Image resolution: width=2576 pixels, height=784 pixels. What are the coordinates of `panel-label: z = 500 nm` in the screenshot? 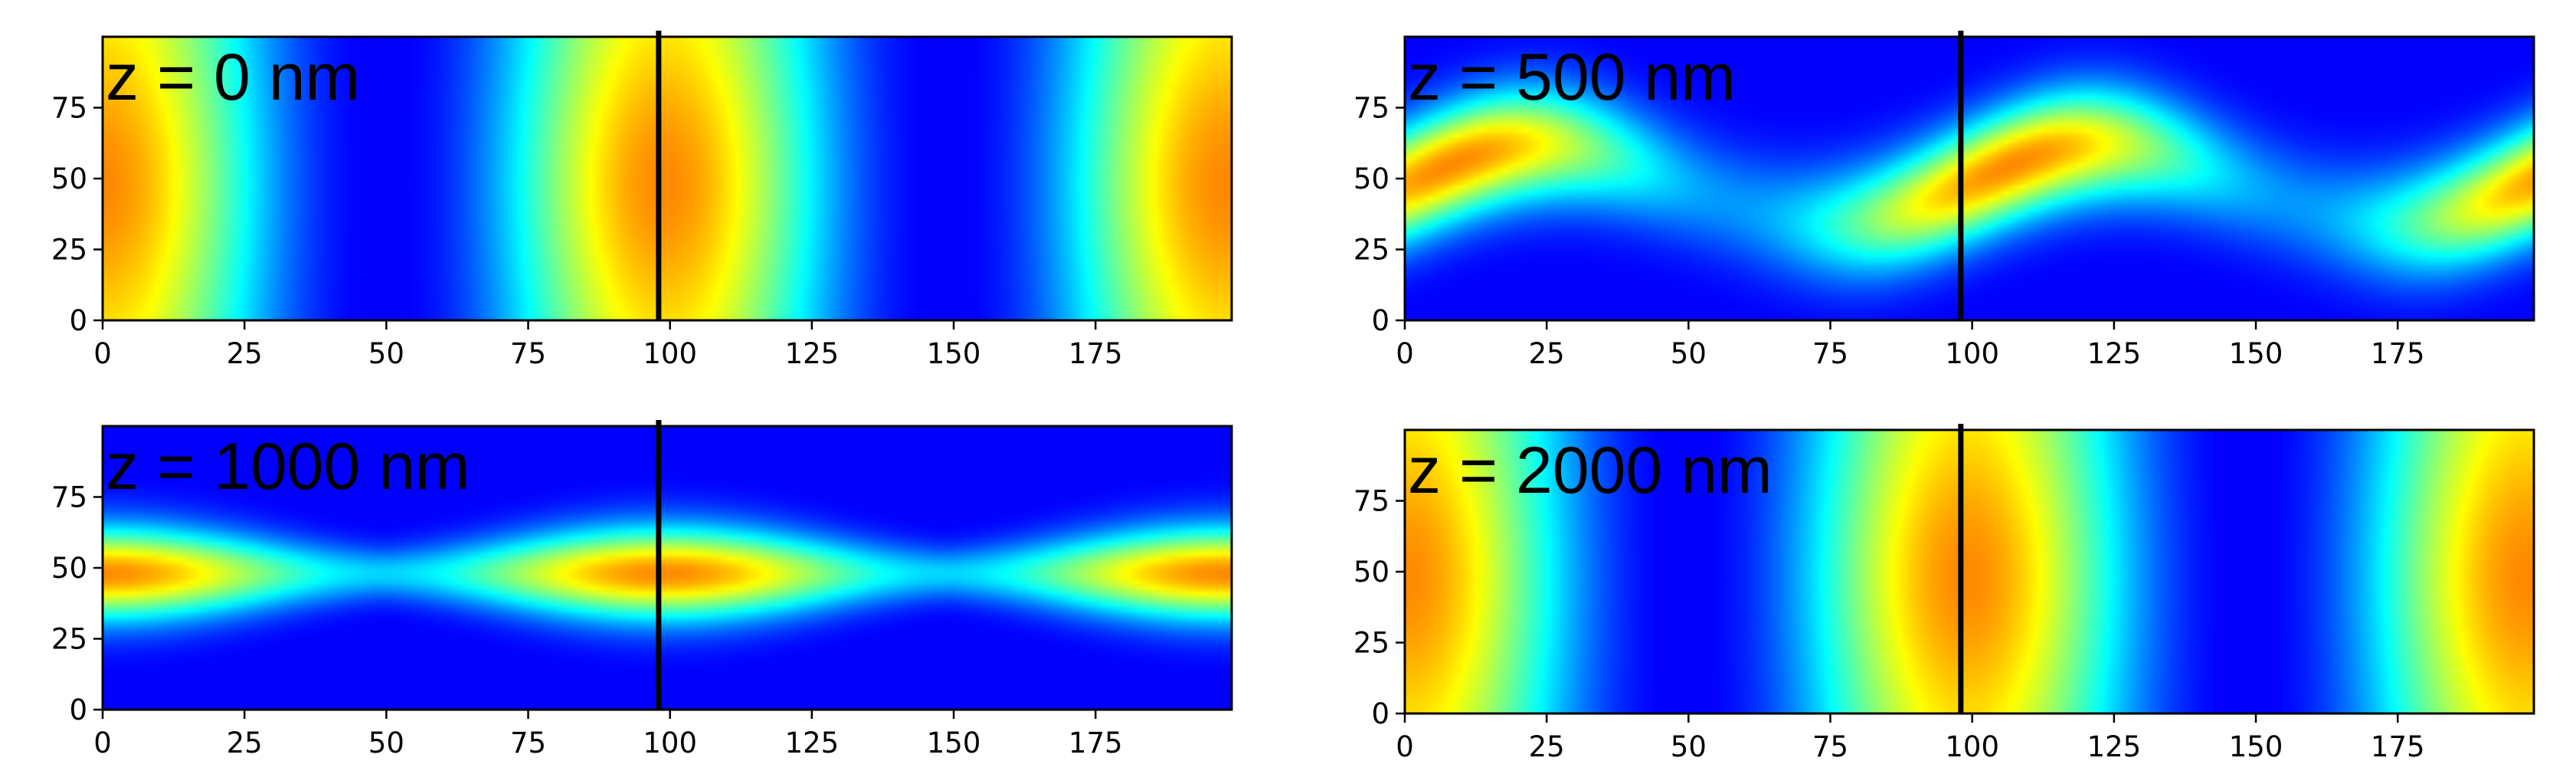 It's located at (1572, 77).